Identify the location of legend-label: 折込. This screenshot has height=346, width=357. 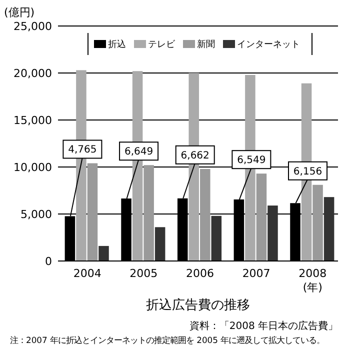
(117, 44).